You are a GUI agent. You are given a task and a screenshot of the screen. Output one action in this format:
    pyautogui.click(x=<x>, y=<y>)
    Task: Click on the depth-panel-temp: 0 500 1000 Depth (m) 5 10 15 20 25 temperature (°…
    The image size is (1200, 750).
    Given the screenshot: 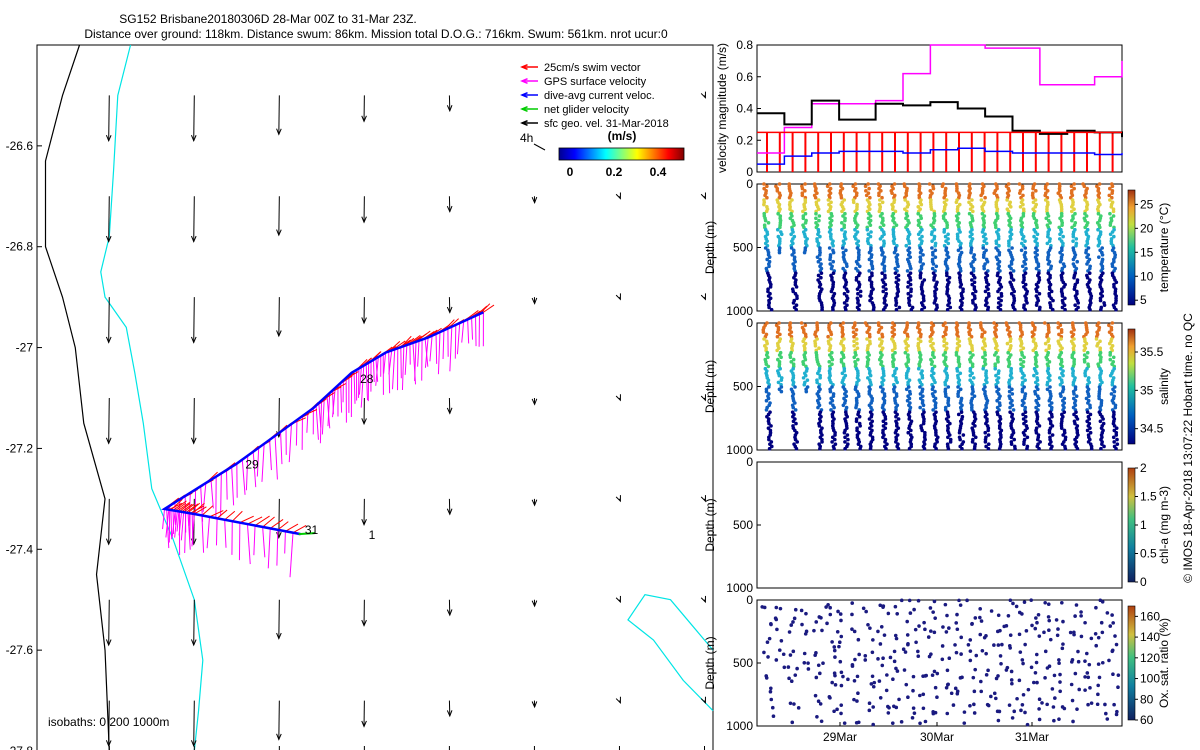 What is the action you would take?
    pyautogui.click(x=937, y=247)
    